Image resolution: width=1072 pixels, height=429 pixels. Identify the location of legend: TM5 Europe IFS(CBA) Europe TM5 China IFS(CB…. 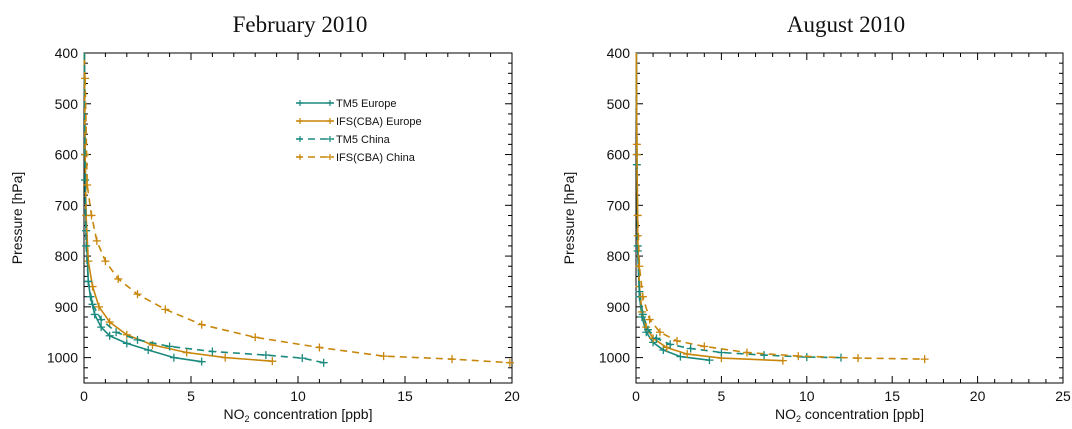
(359, 131).